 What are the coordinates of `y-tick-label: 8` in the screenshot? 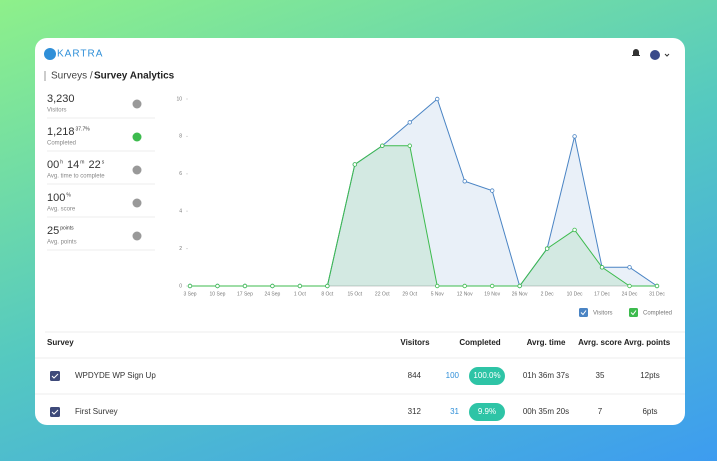 It's located at (180, 137).